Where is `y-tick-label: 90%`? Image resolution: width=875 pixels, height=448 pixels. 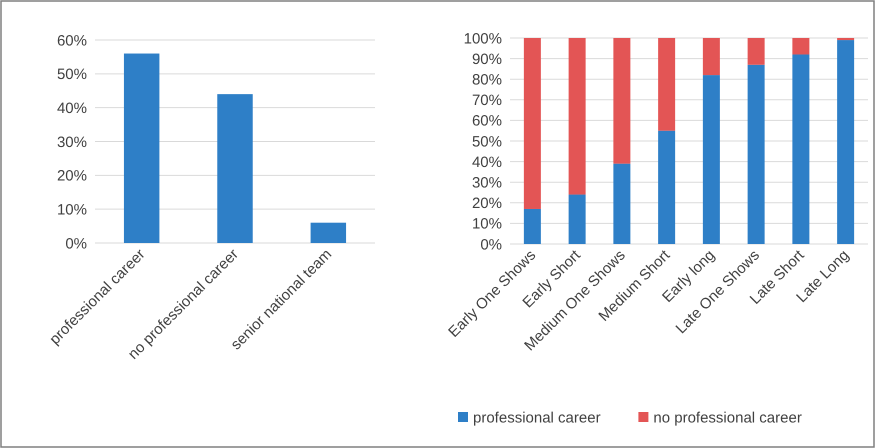 y-tick-label: 90% is located at coordinates (487, 59).